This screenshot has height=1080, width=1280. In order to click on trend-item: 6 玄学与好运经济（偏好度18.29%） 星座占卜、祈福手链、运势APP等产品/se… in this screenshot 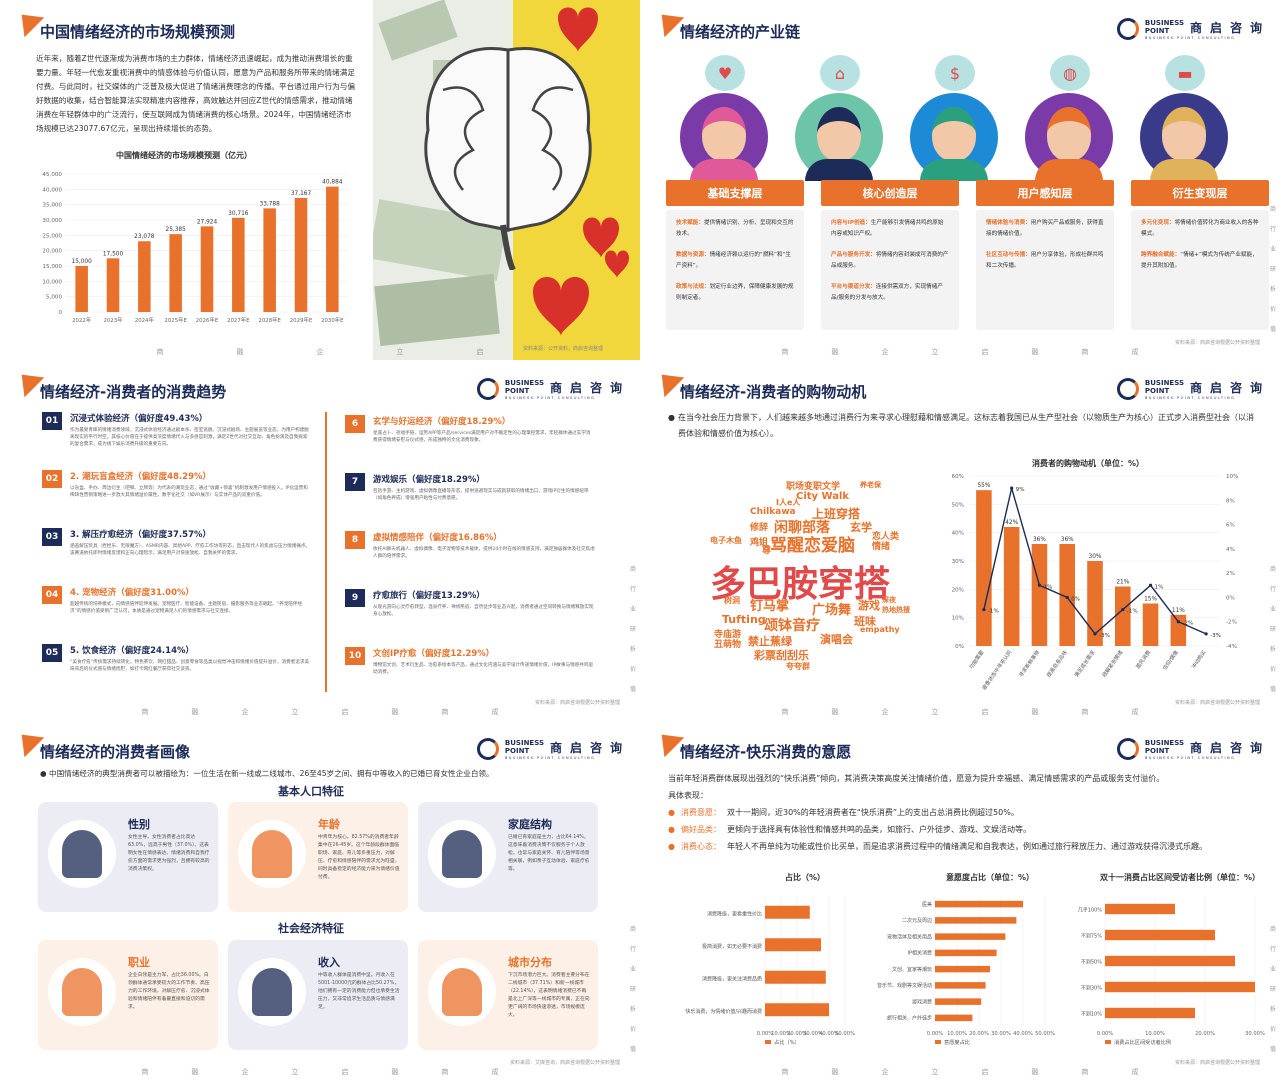, I will do `click(470, 429)`.